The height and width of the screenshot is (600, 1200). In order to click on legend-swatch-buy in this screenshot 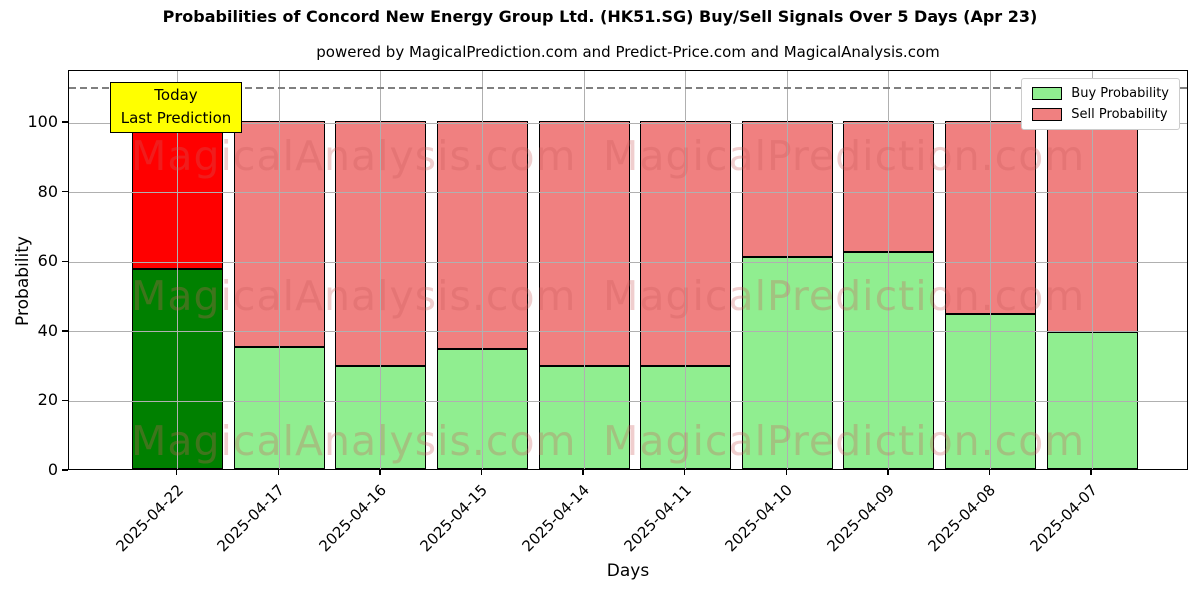, I will do `click(1047, 93)`.